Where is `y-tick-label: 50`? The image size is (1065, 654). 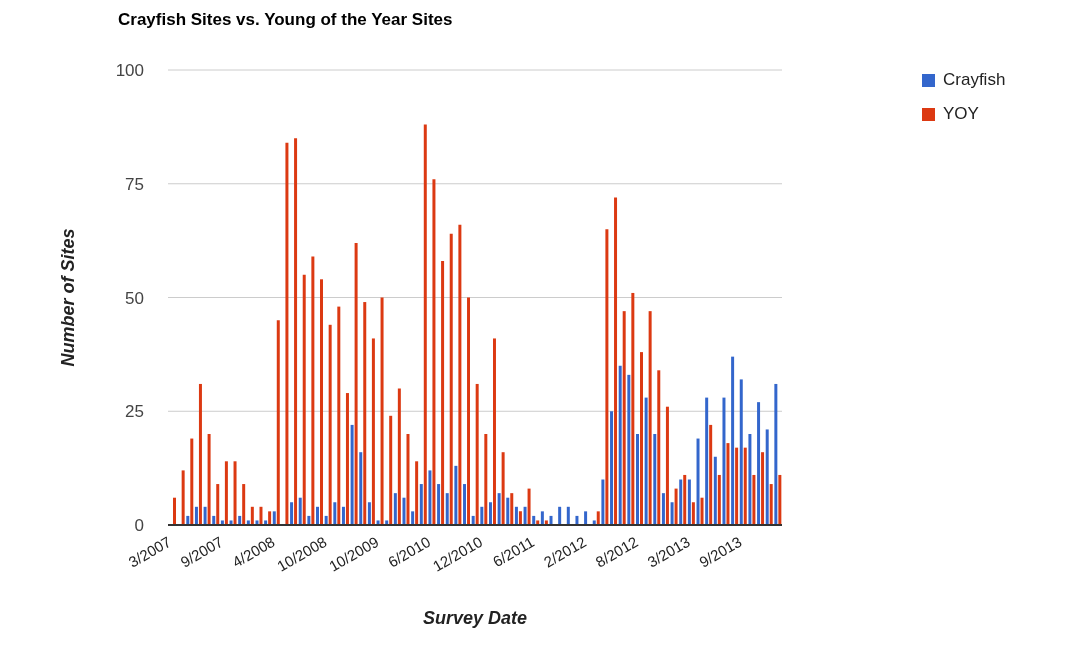 y-tick-label: 50 is located at coordinates (134, 298).